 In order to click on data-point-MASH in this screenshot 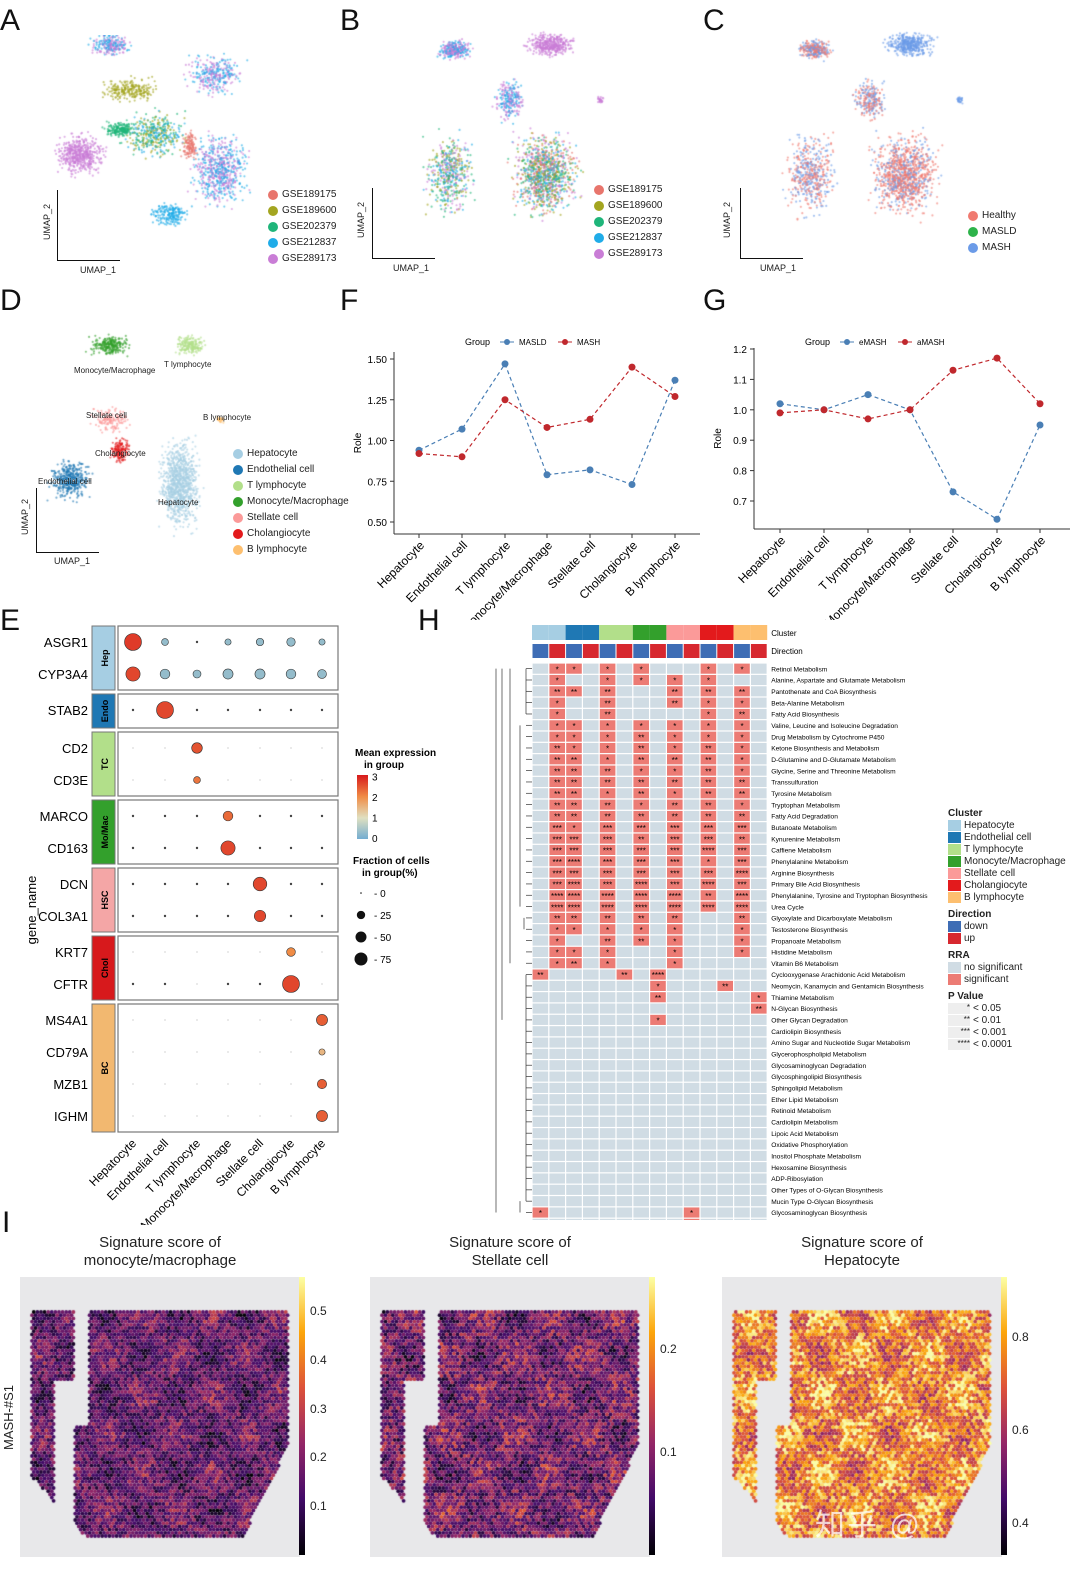, I will do `click(419, 454)`.